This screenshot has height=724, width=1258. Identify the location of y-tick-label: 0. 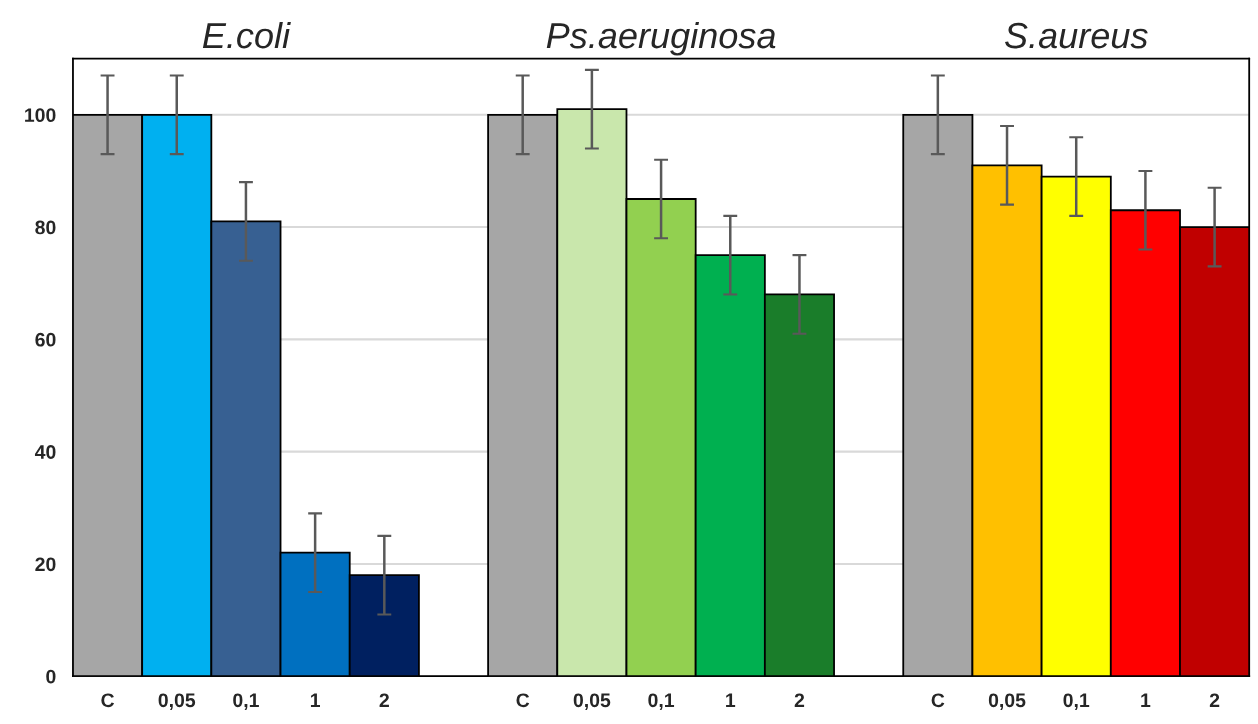
(51, 676).